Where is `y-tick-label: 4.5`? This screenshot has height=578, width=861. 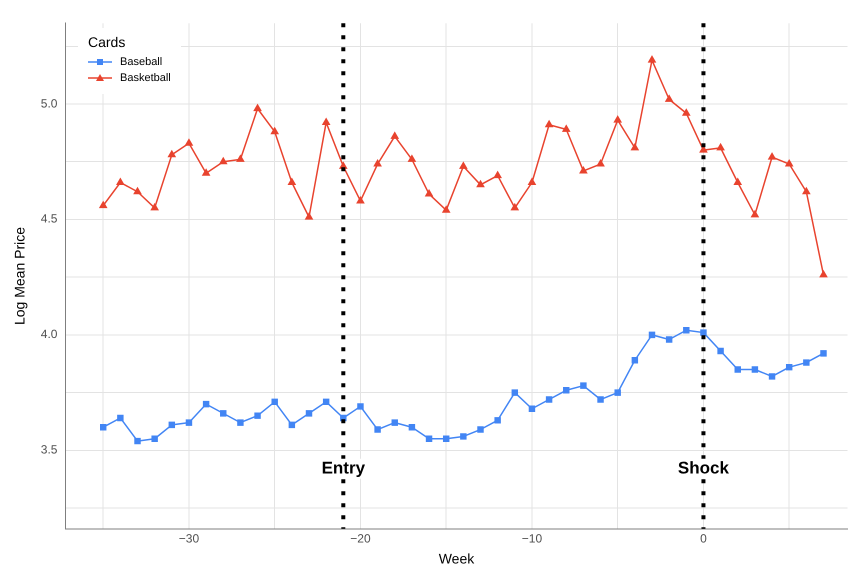
y-tick-label: 4.5 is located at coordinates (49, 219).